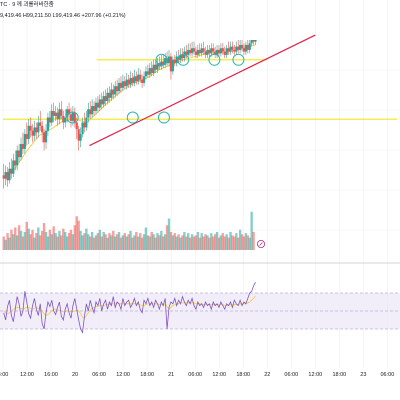  I want to click on annotation-circles, so click(155, 88).